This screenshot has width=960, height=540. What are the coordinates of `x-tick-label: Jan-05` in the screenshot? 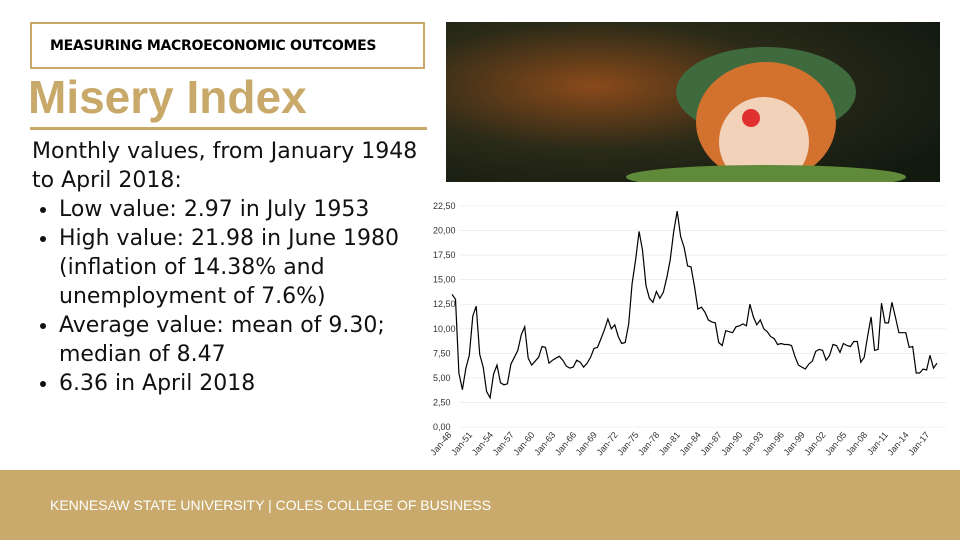 It's located at (835, 444).